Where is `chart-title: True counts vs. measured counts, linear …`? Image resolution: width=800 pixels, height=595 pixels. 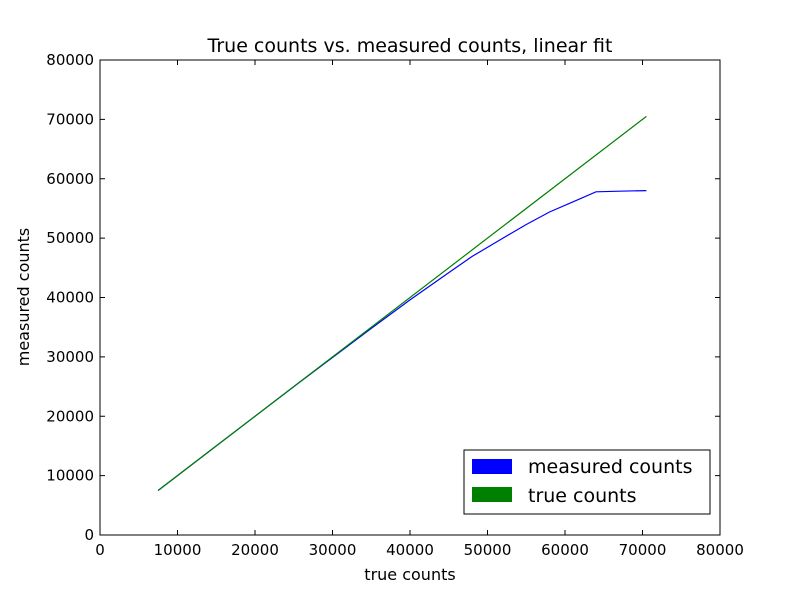 chart-title: True counts vs. measured counts, linear … is located at coordinates (410, 46).